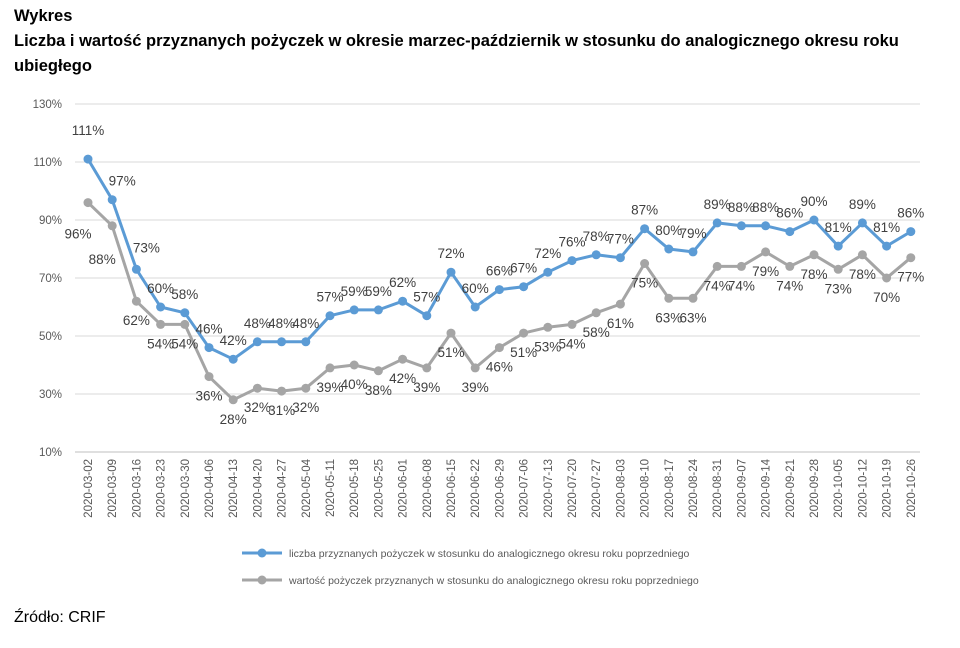 This screenshot has width=960, height=648. What do you see at coordinates (644, 283) in the screenshot?
I see `data-label-s2: 75%` at bounding box center [644, 283].